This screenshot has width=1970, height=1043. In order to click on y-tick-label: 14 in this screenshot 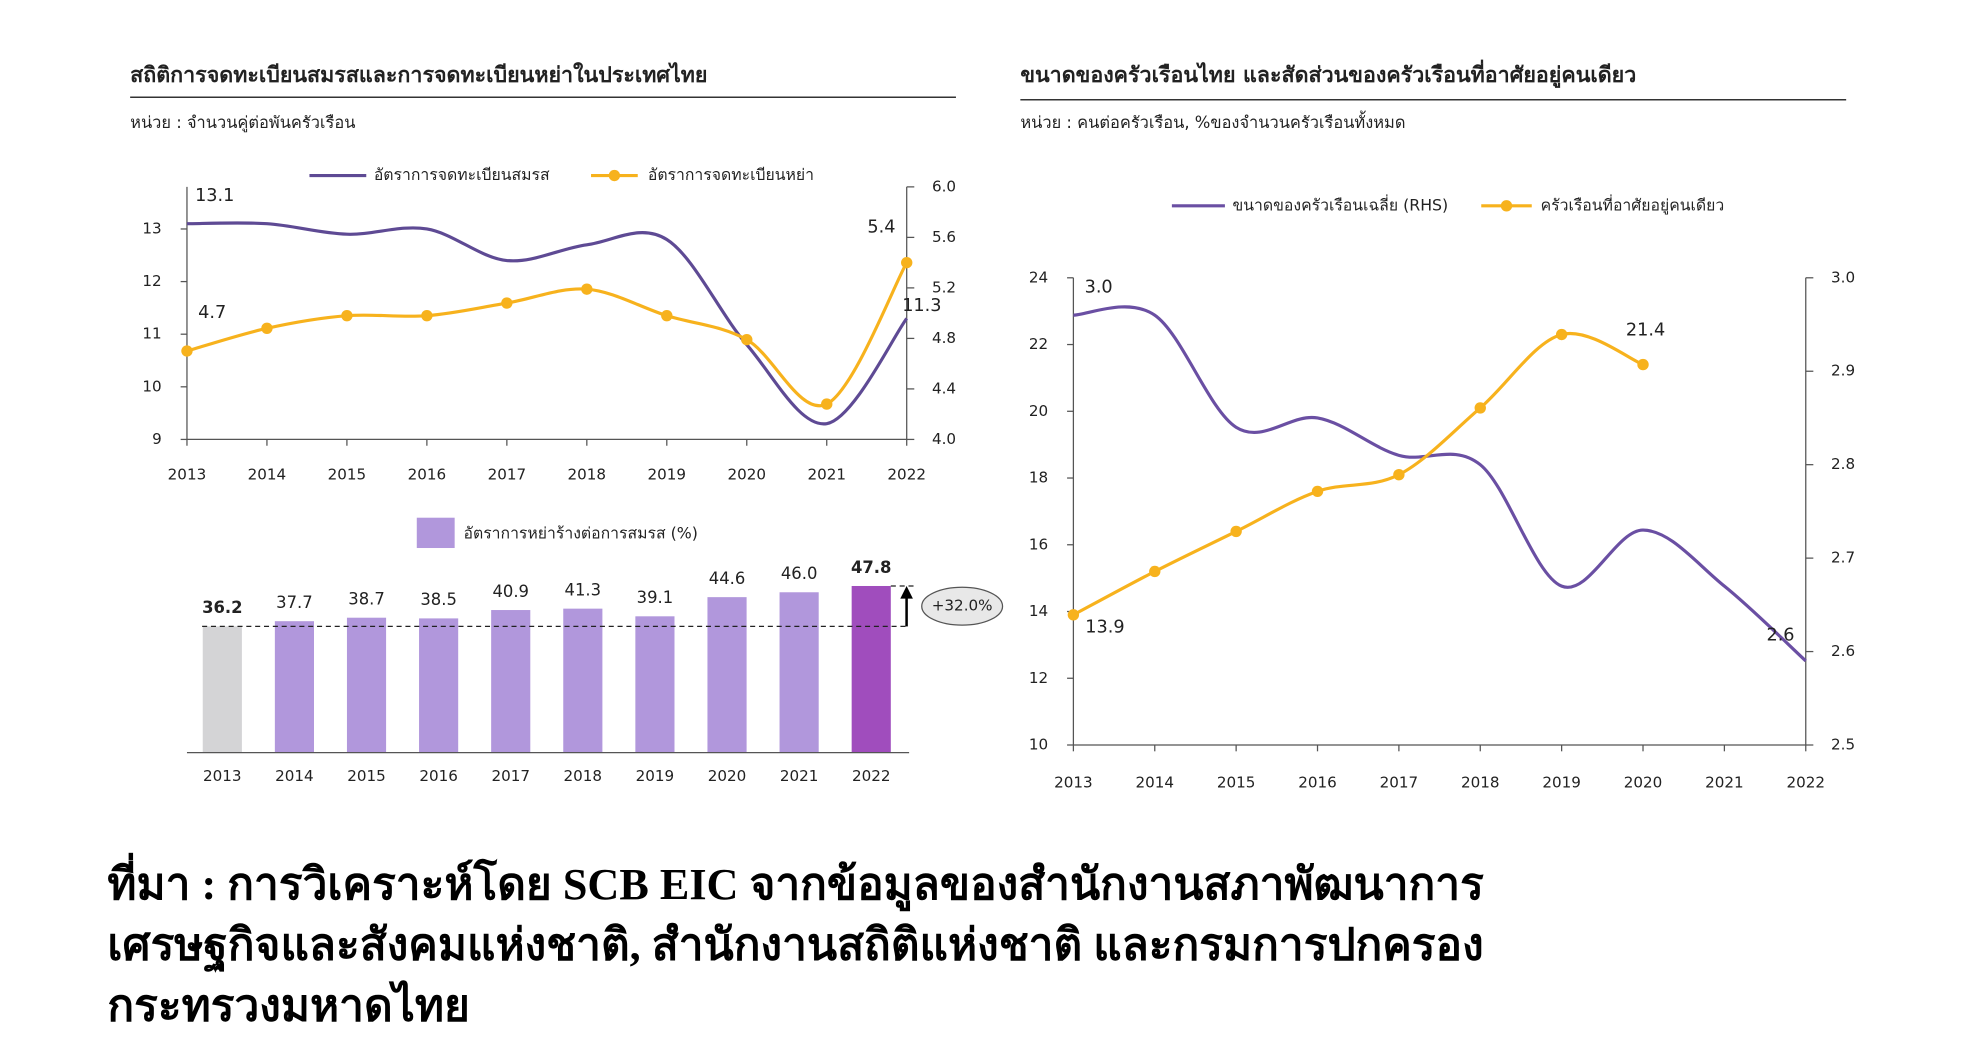, I will do `click(1038, 611)`.